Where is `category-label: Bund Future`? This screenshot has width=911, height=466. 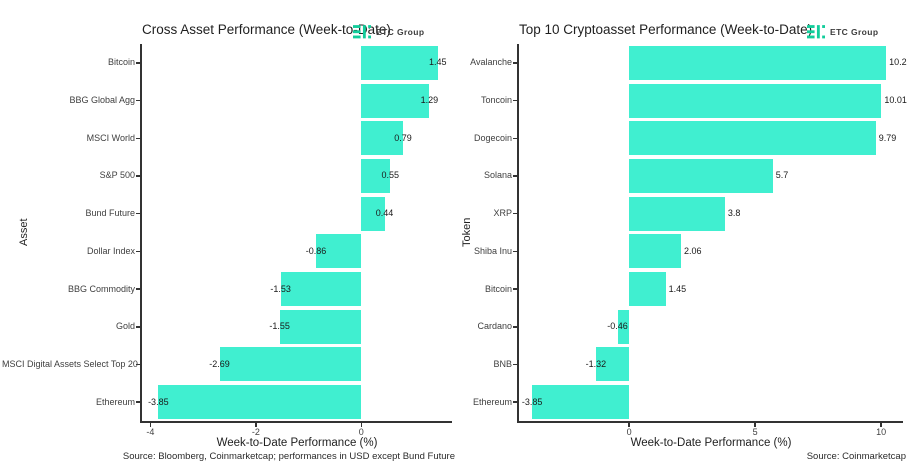
category-label: Bund Future is located at coordinates (110, 213).